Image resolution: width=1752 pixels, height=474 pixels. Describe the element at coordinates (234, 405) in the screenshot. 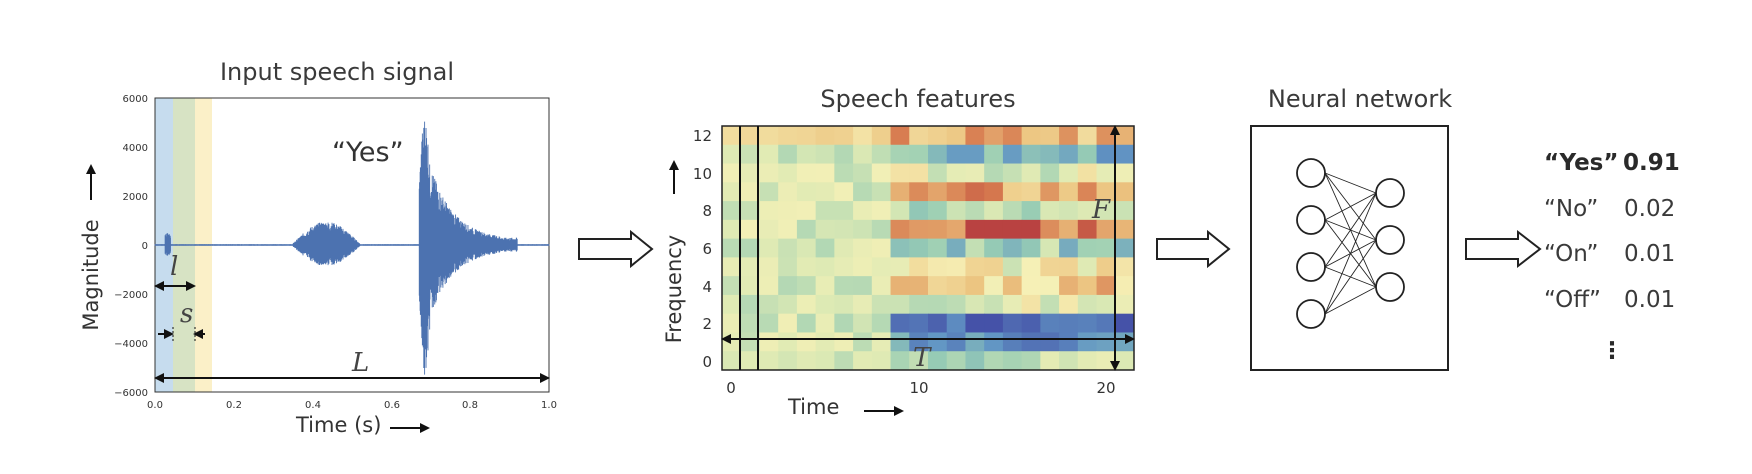

I see `xtick: 0.2` at that location.